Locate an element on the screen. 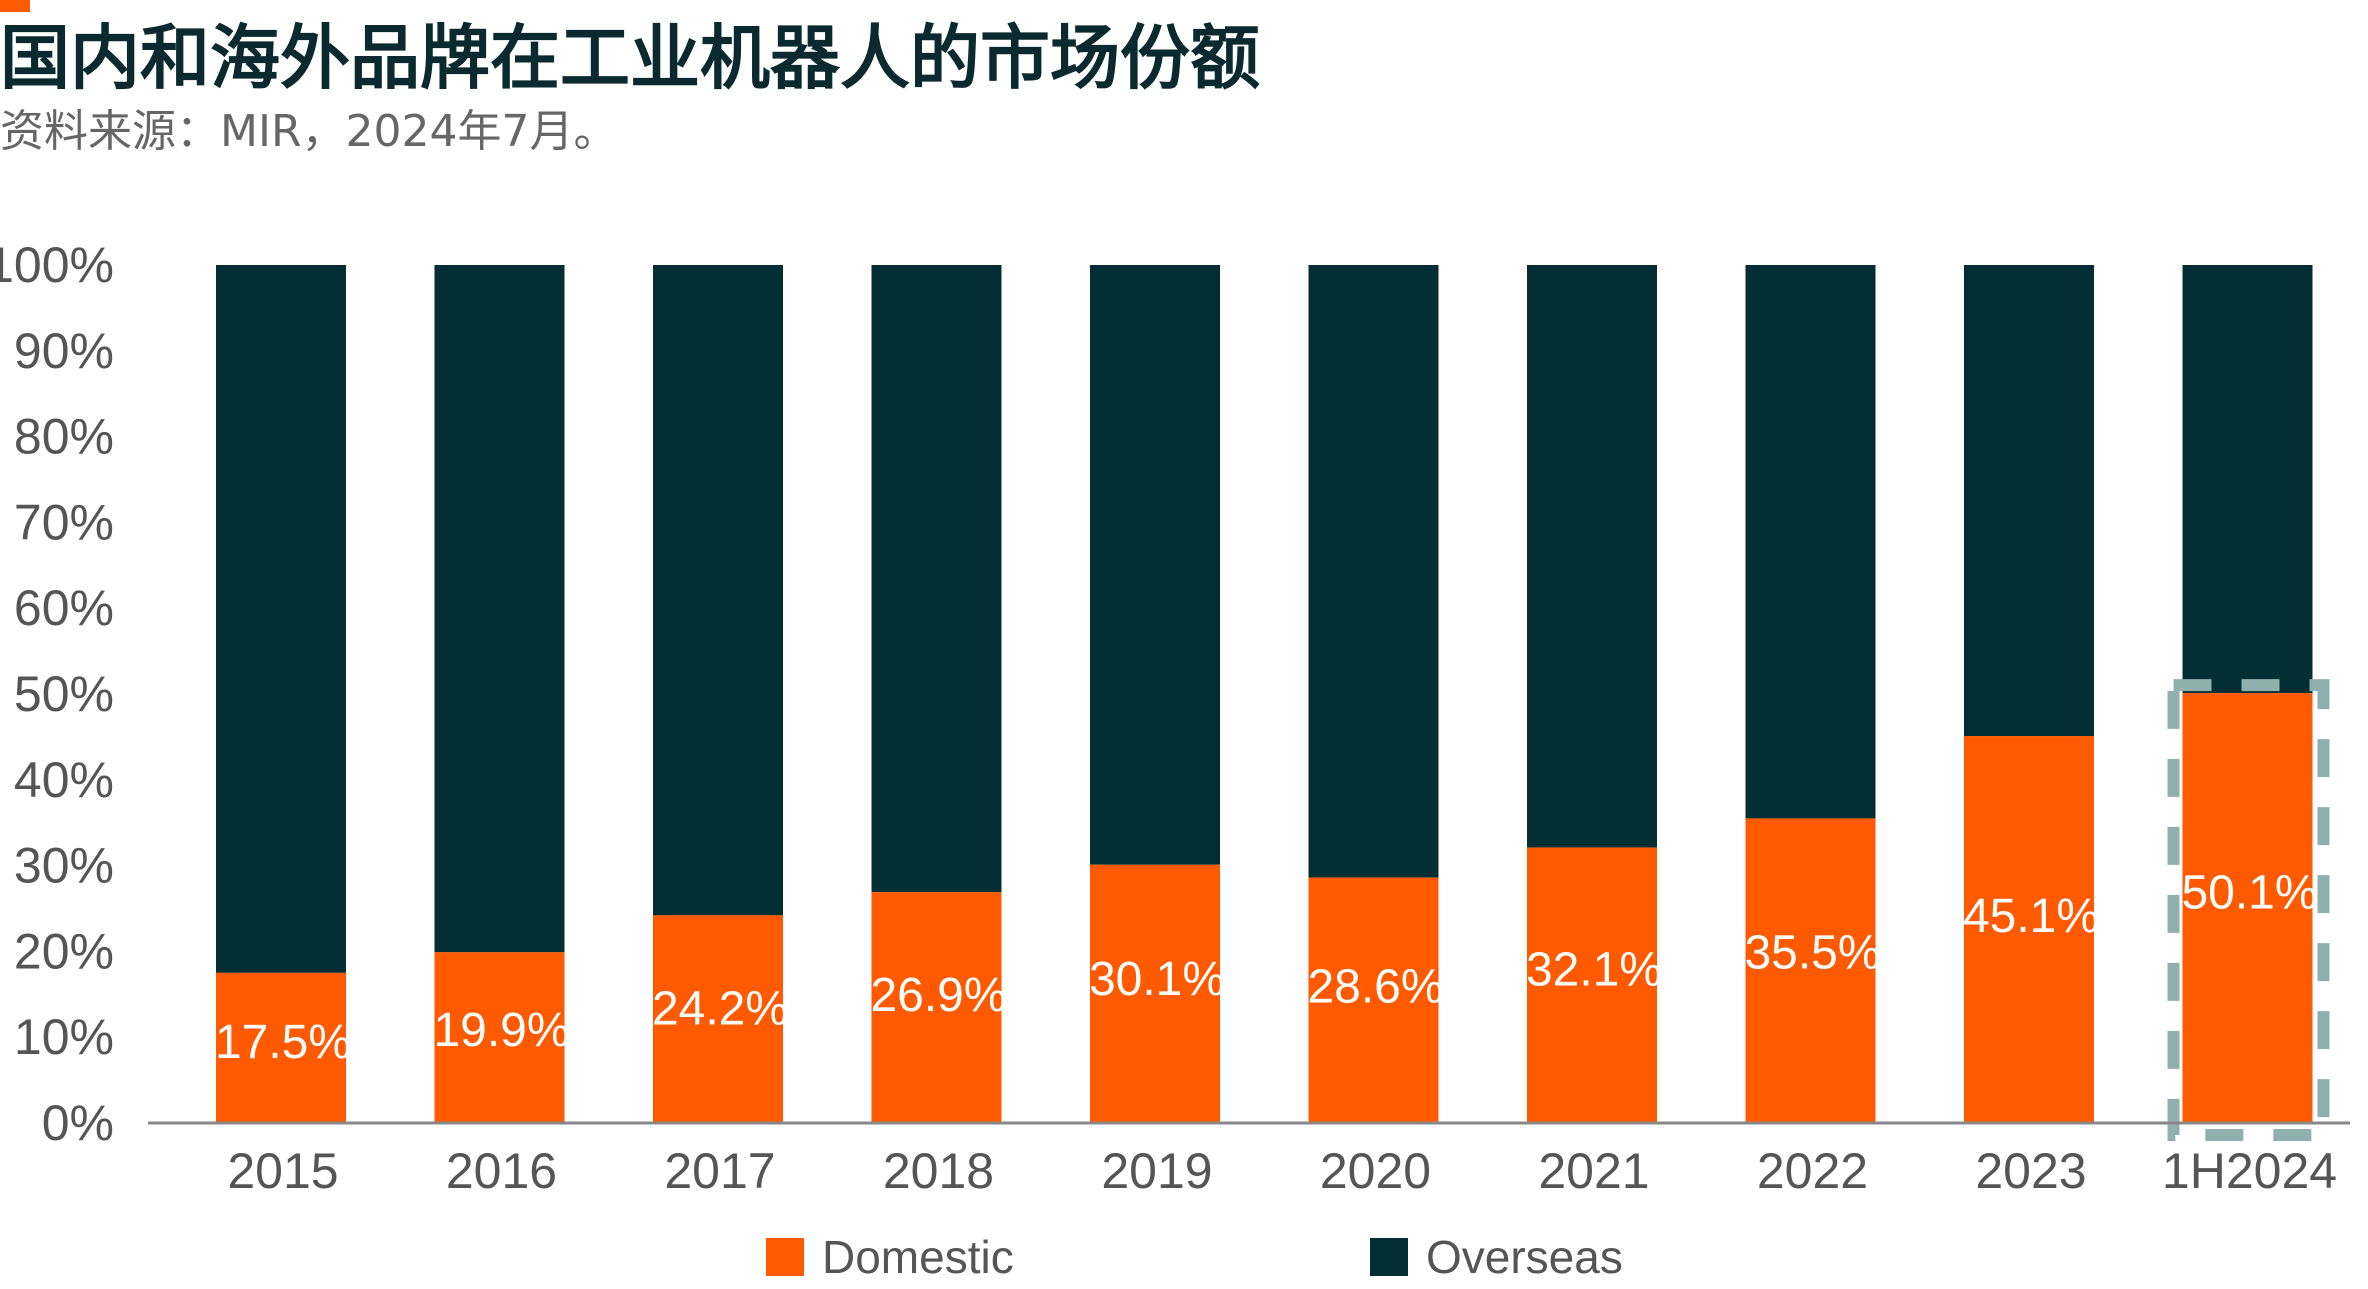  x-tick-label: 2021 is located at coordinates (1593, 1171).